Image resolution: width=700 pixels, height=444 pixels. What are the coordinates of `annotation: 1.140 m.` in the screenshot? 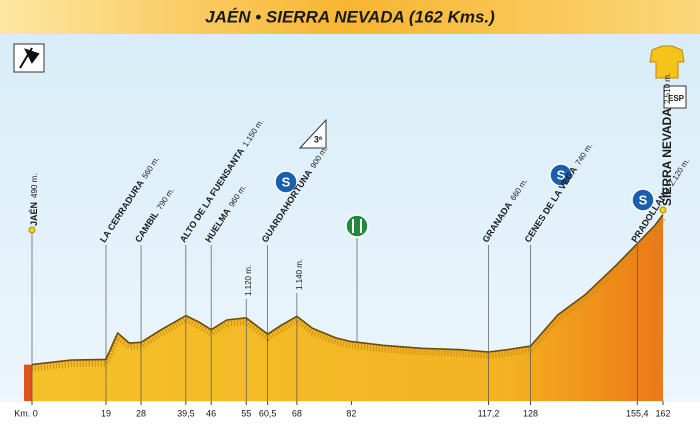 It's located at (299, 274).